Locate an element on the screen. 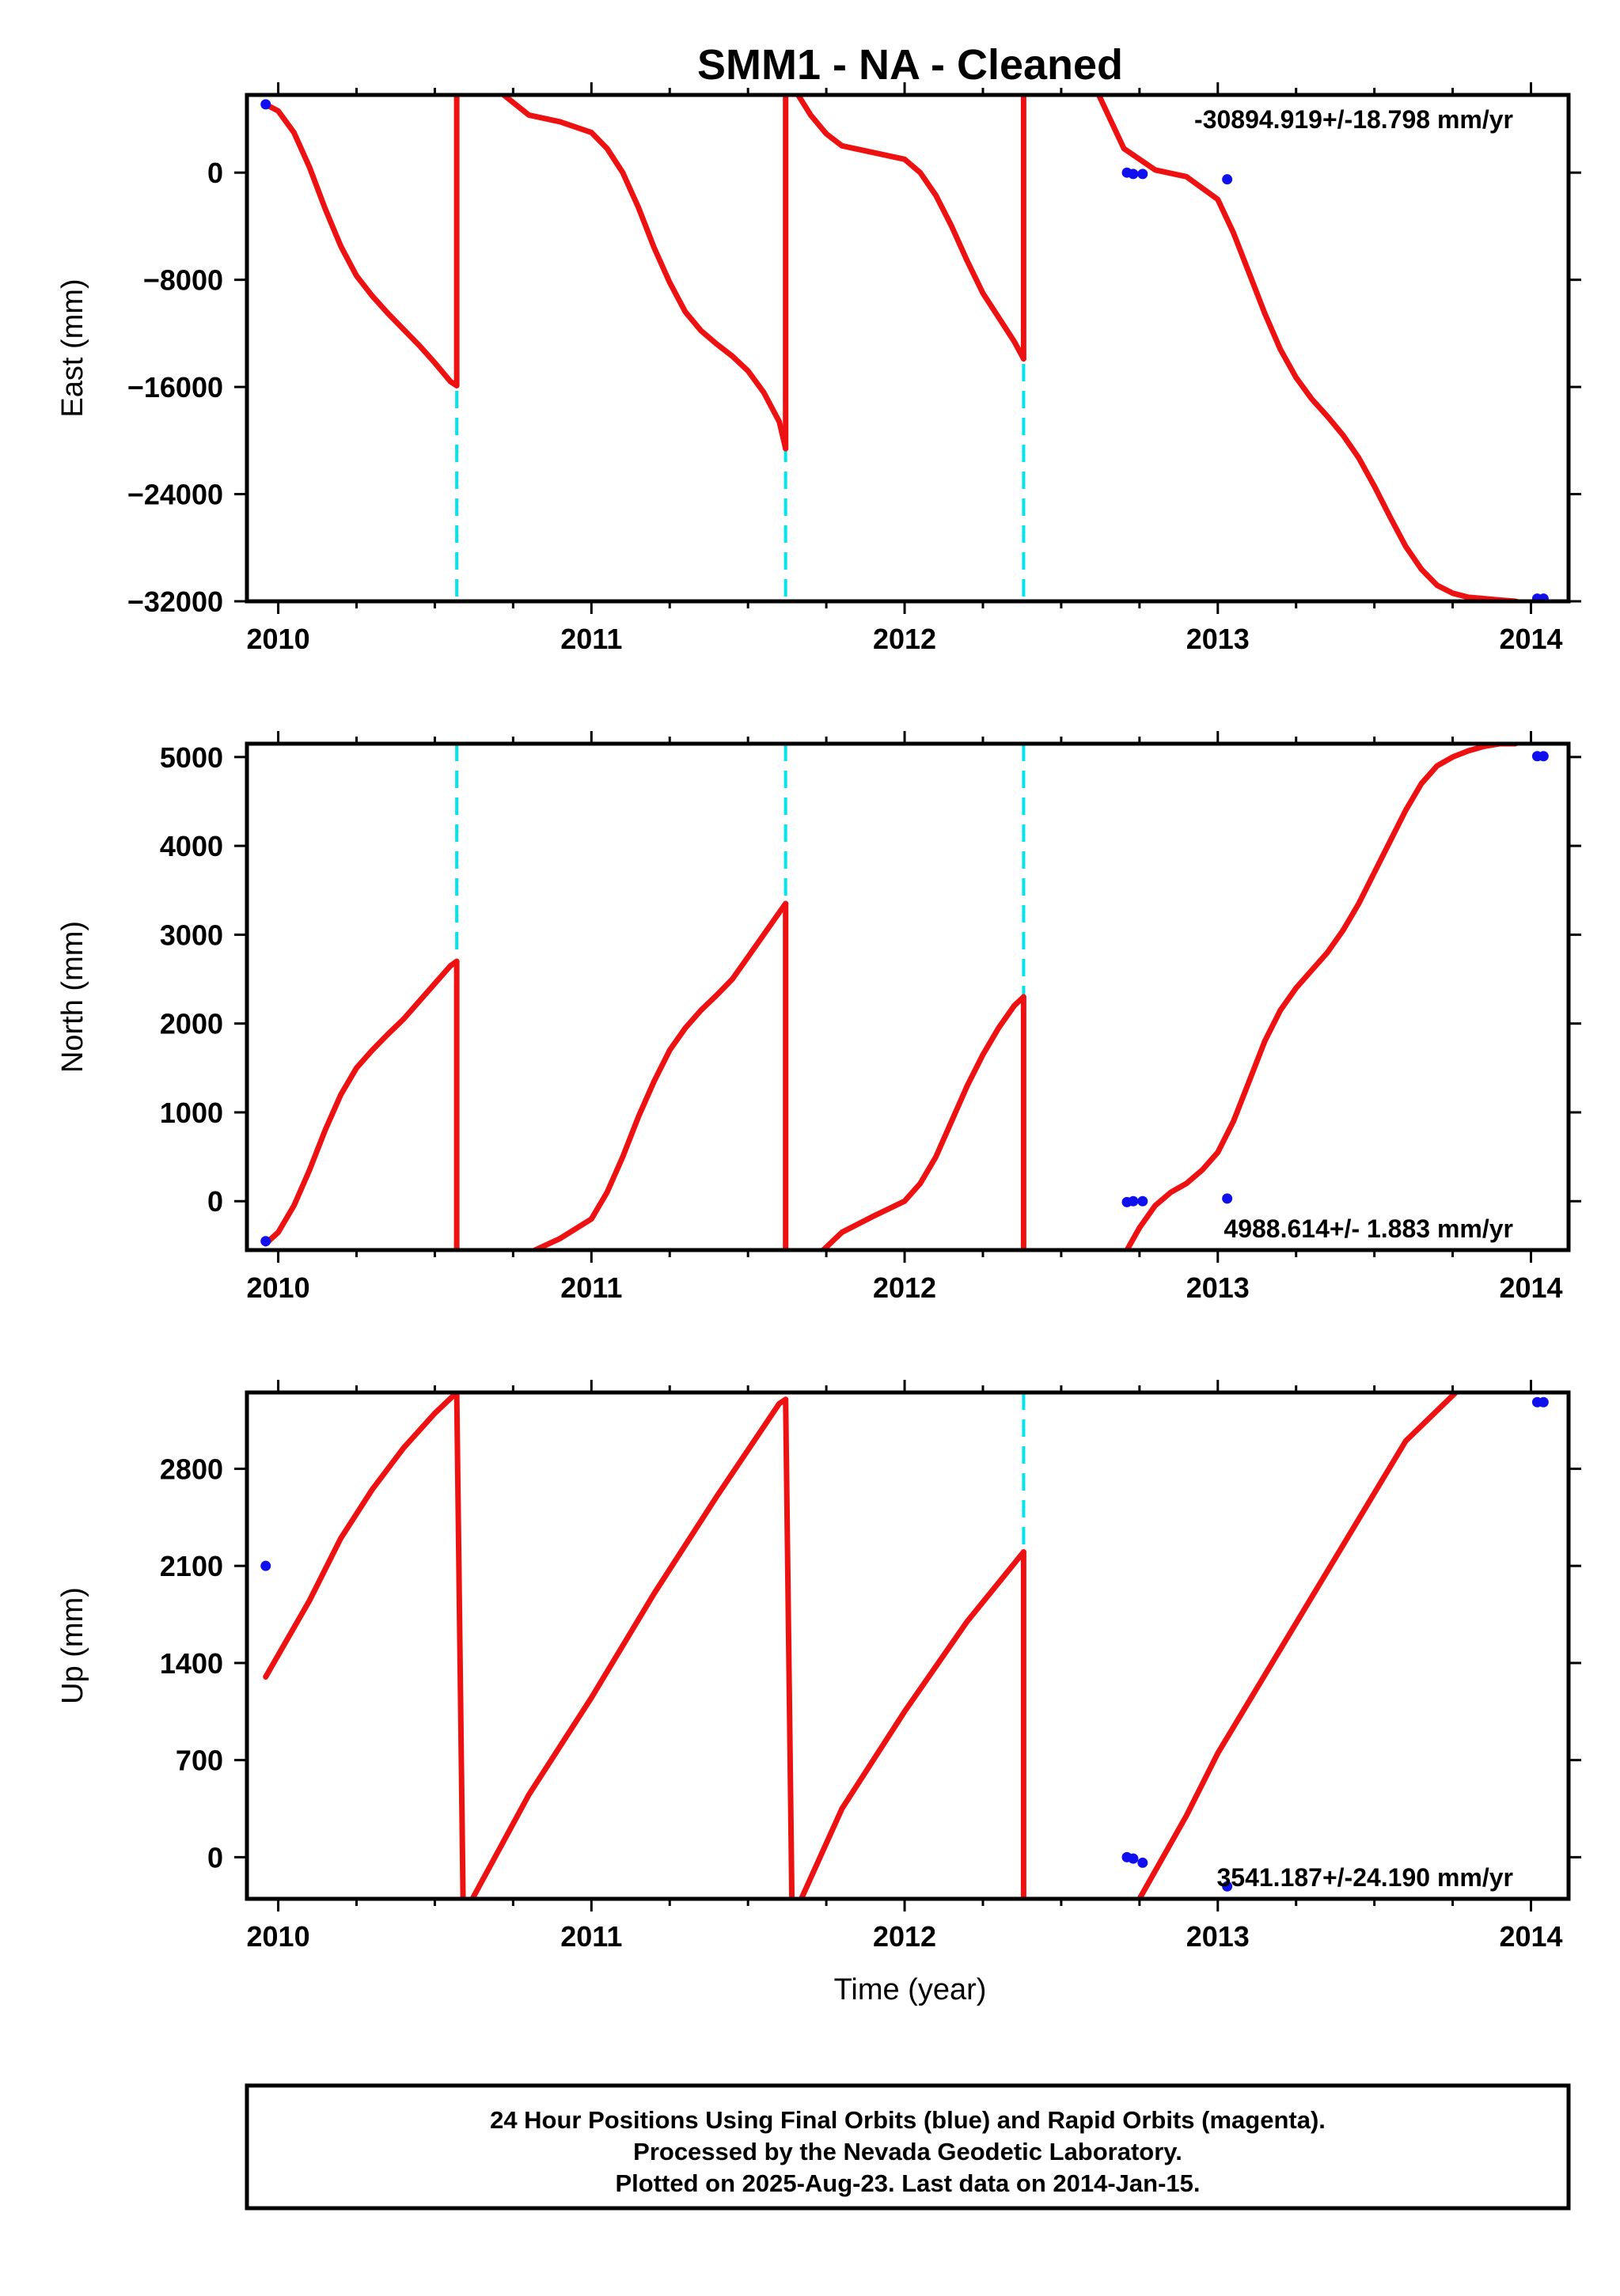 The height and width of the screenshot is (2296, 1620). rate-annotation: 4988.614+/- 1.883 mm/yr is located at coordinates (1368, 1228).